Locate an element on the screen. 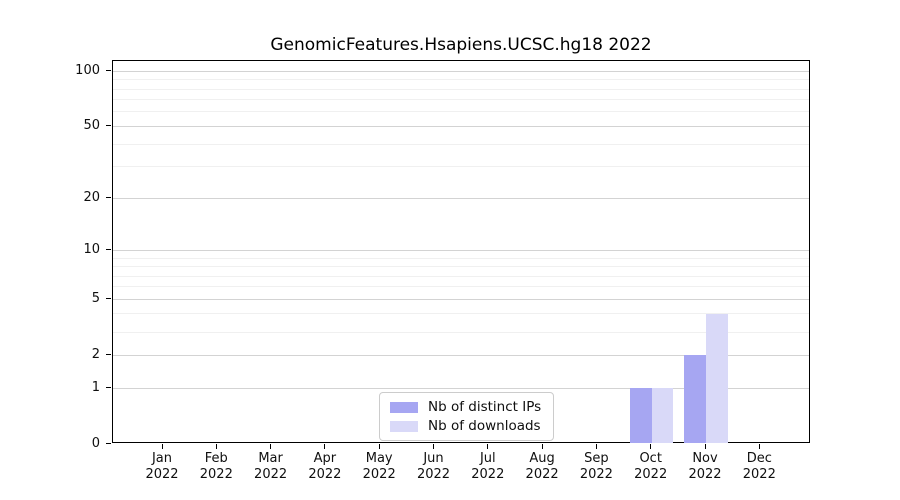  x-tick-label: Jan 2022 is located at coordinates (162, 466).